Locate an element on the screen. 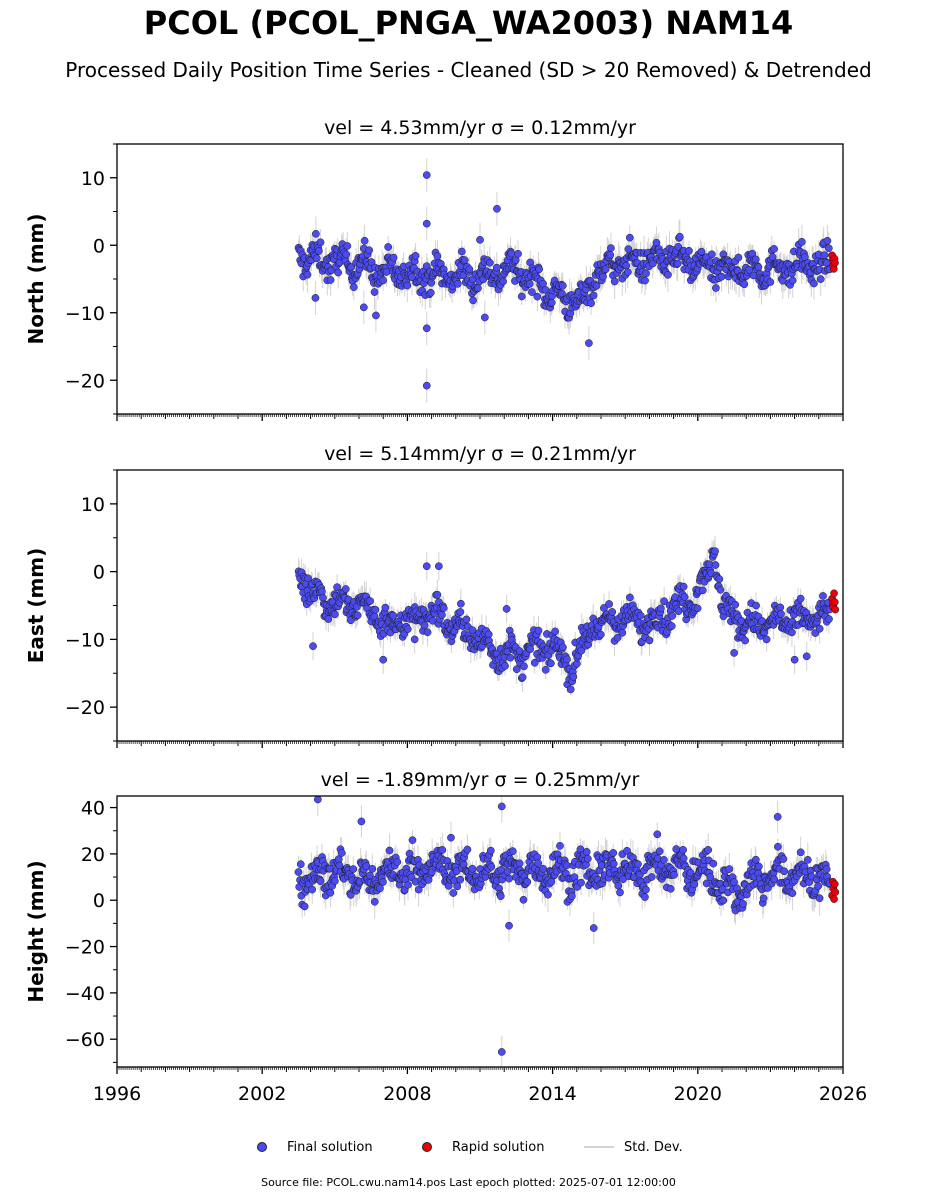 Image resolution: width=937 pixels, height=1200 pixels. y-tick-label: 10 is located at coordinates (93, 505).